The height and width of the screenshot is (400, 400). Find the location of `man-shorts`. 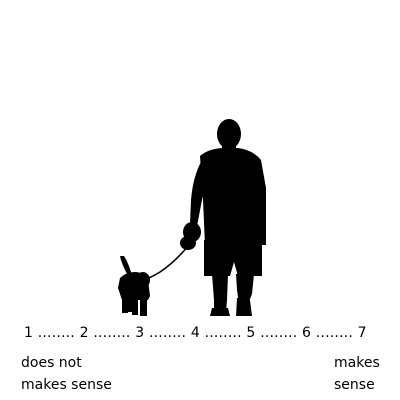

man-shorts is located at coordinates (233, 258).